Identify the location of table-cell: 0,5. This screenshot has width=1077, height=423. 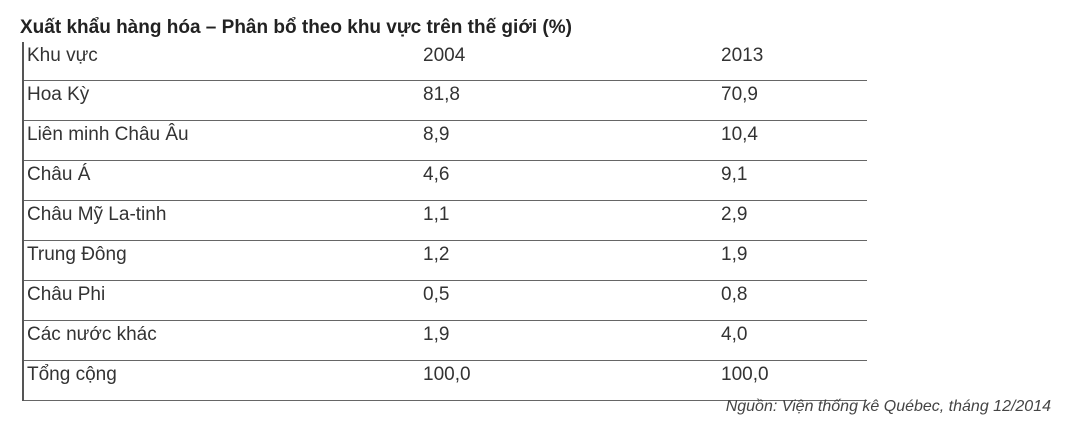
(436, 294).